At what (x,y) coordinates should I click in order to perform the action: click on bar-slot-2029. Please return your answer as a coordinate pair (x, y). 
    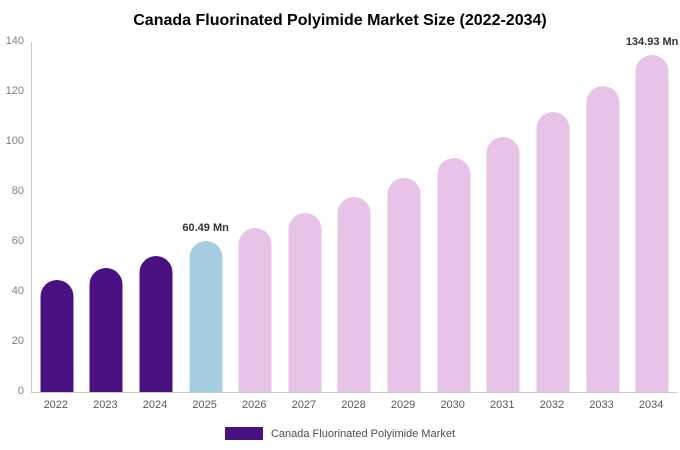
    Looking at the image, I should click on (404, 217).